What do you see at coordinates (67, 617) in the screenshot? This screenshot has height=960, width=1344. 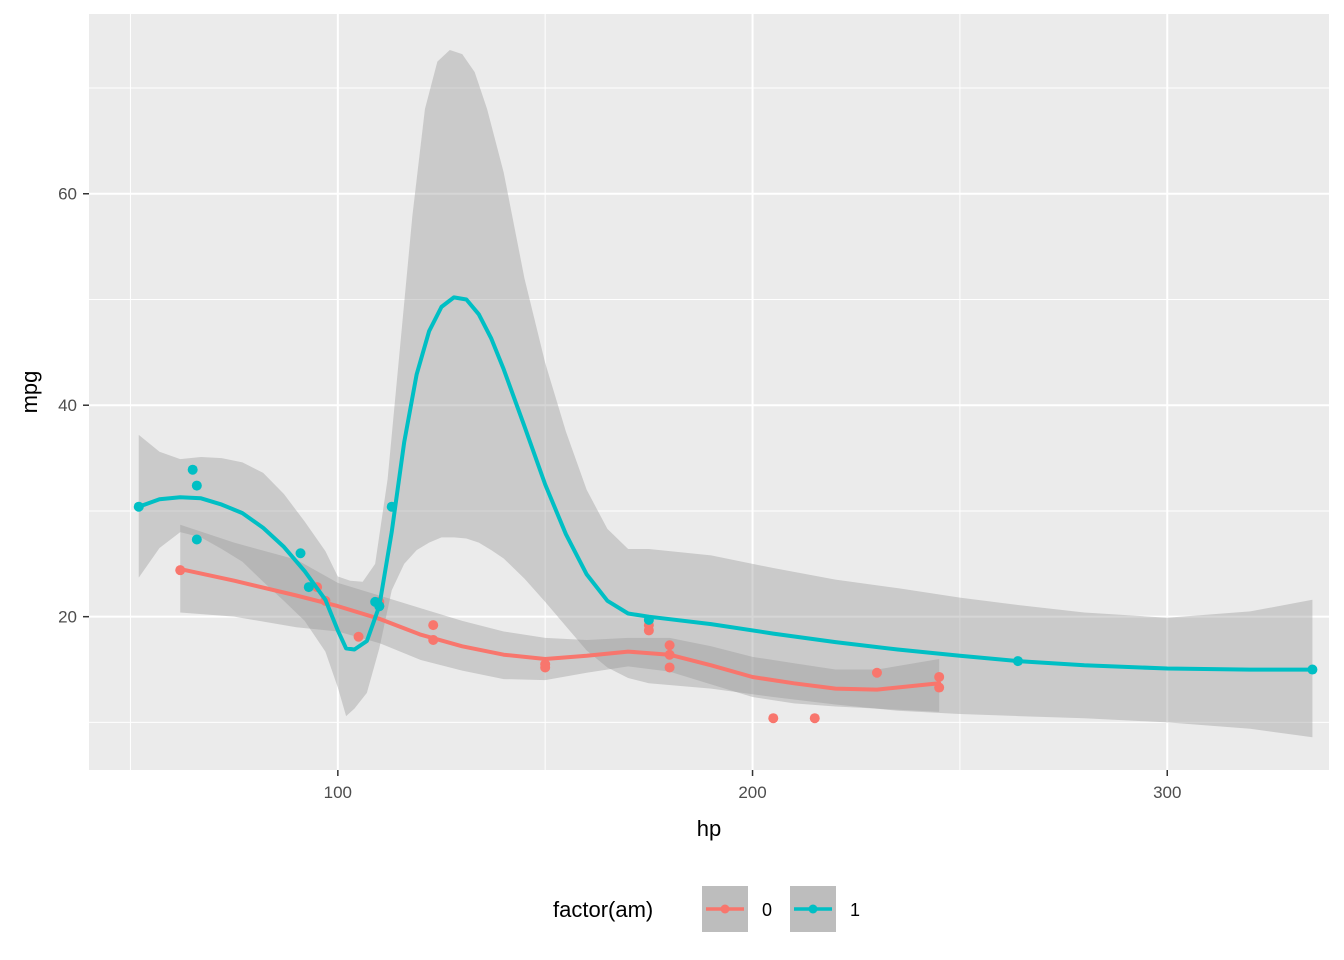 I see `y-tick-label: 20` at bounding box center [67, 617].